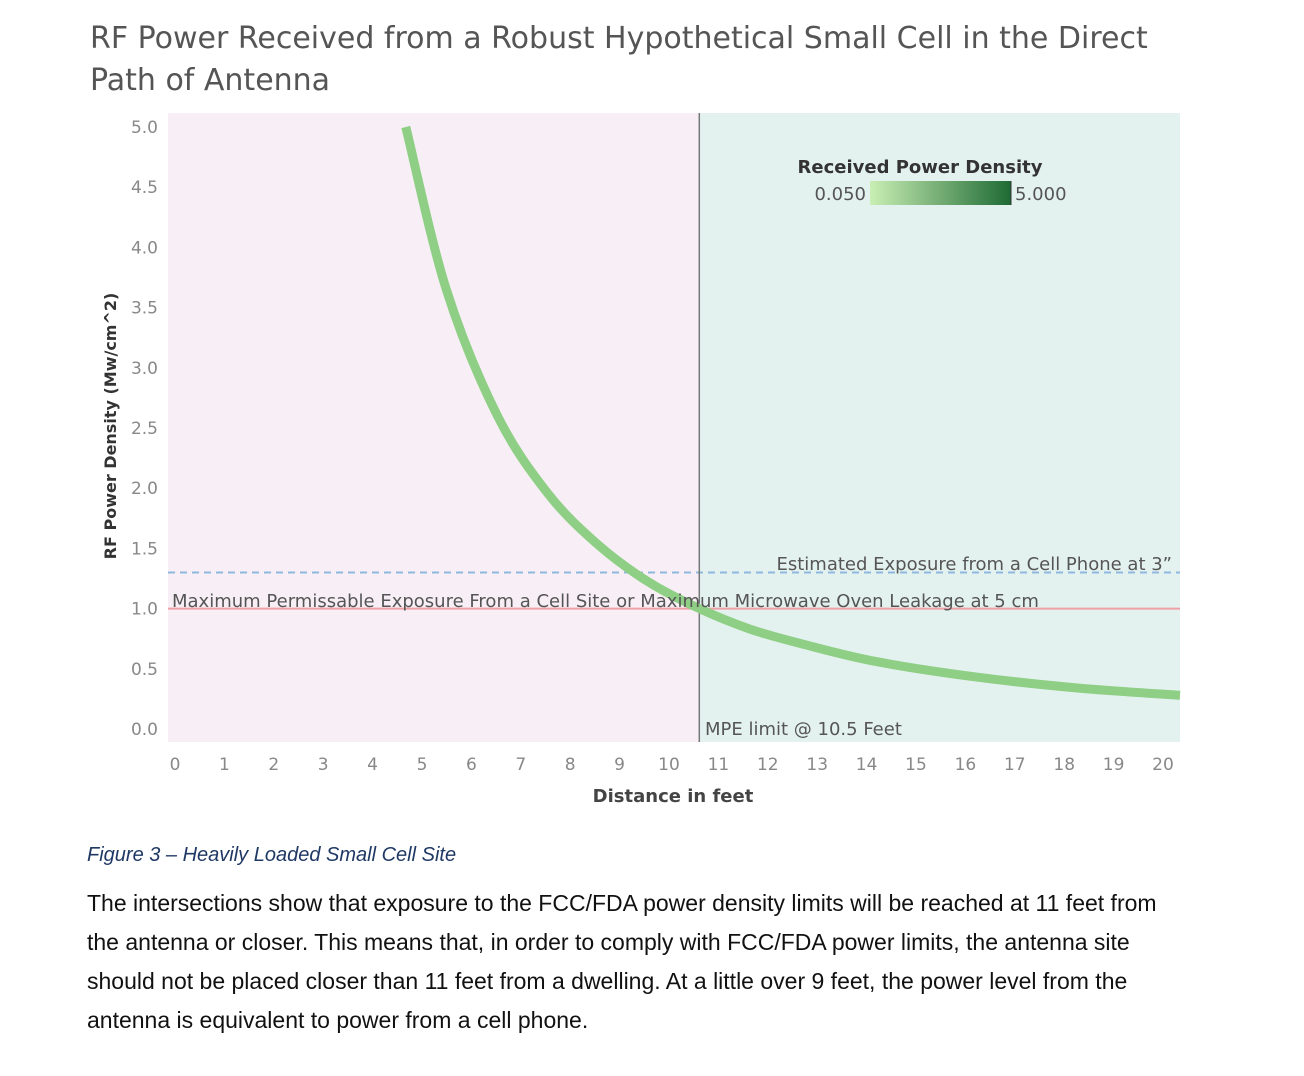 The image size is (1304, 1076). What do you see at coordinates (1064, 765) in the screenshot?
I see `x-tick-label: 18` at bounding box center [1064, 765].